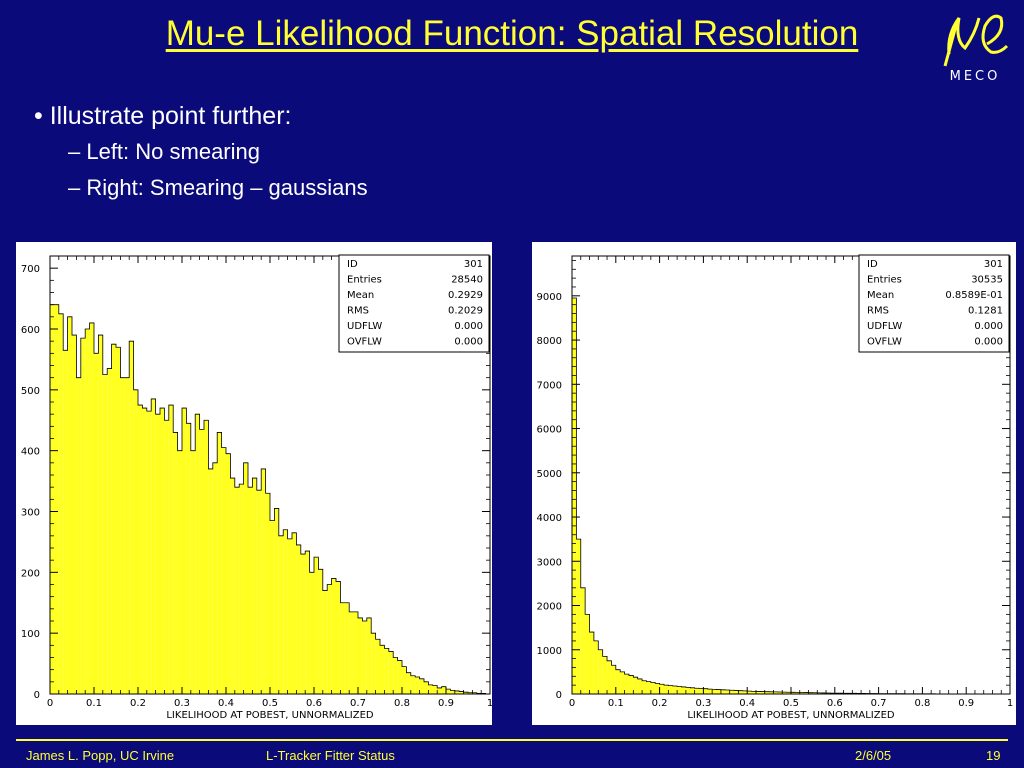 The image size is (1024, 768). Describe the element at coordinates (30, 452) in the screenshot. I see `y-tick-label: 400` at that location.